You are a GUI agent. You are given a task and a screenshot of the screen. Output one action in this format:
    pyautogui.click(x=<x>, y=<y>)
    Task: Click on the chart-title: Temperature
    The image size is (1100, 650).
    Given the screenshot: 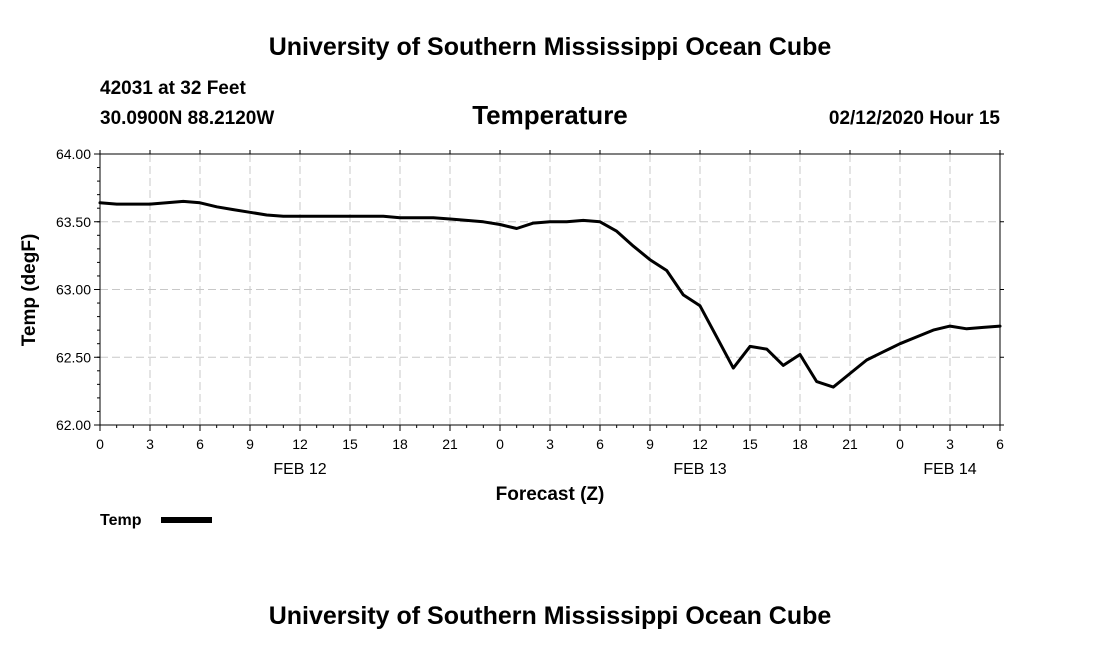 What is the action you would take?
    pyautogui.click(x=550, y=115)
    